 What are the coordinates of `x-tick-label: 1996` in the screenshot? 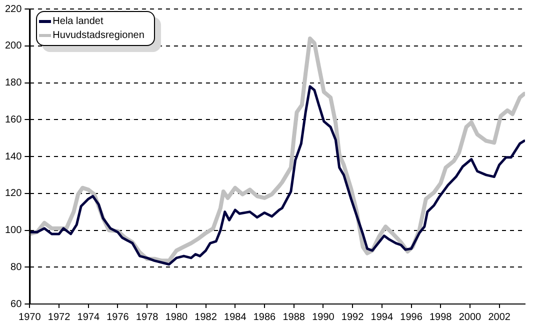 It's located at (411, 317).